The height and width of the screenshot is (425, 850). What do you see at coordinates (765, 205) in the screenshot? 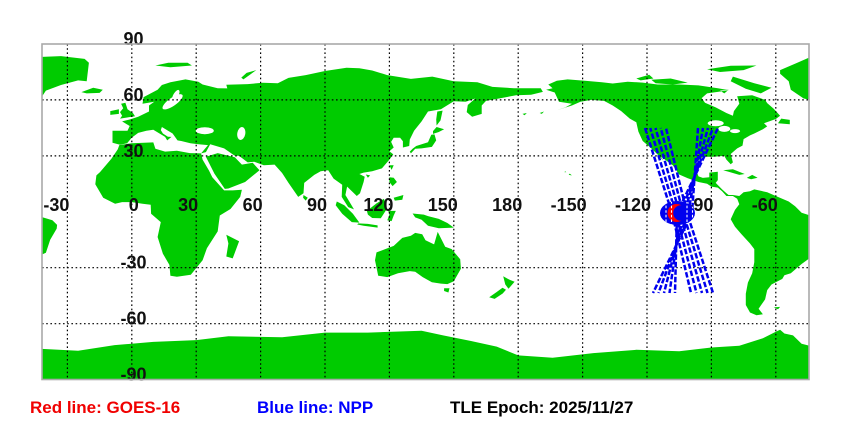
I see `lon-label--60: -60` at bounding box center [765, 205].